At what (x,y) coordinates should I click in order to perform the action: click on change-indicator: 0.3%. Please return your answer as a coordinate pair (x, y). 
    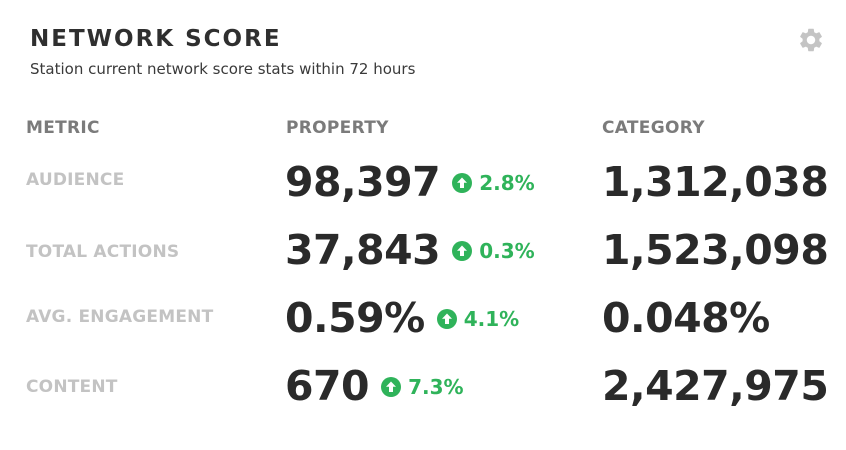
    Looking at the image, I should click on (493, 250).